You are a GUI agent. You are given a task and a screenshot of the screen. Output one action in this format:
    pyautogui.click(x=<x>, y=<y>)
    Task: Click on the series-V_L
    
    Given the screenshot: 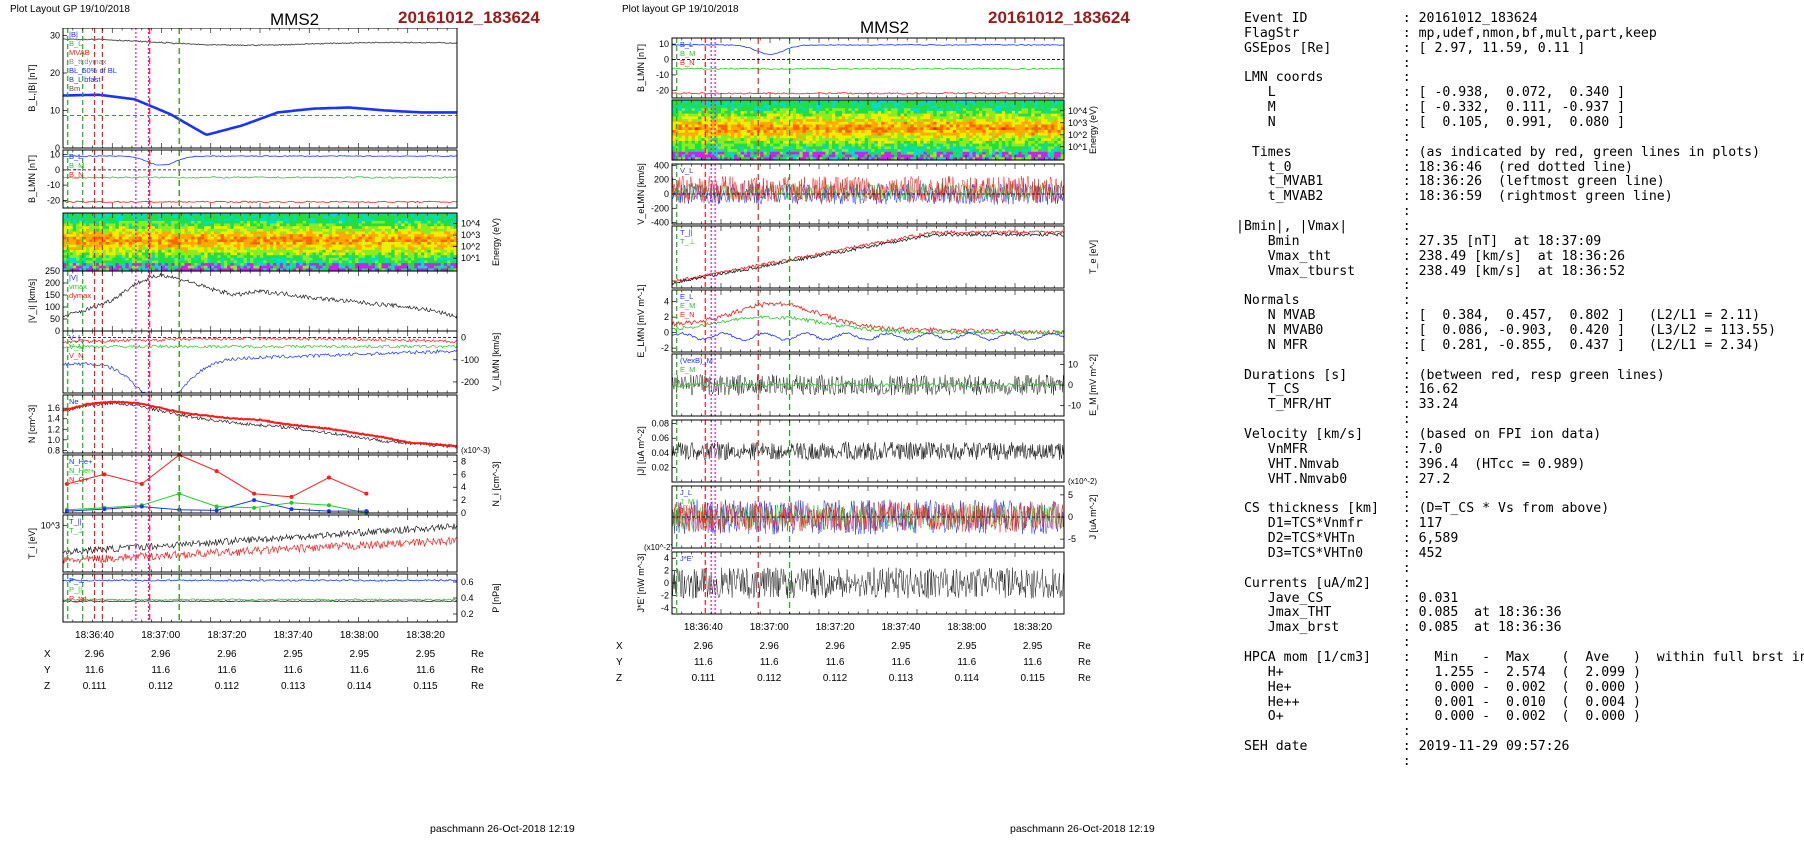 What is the action you would take?
    pyautogui.click(x=260, y=340)
    